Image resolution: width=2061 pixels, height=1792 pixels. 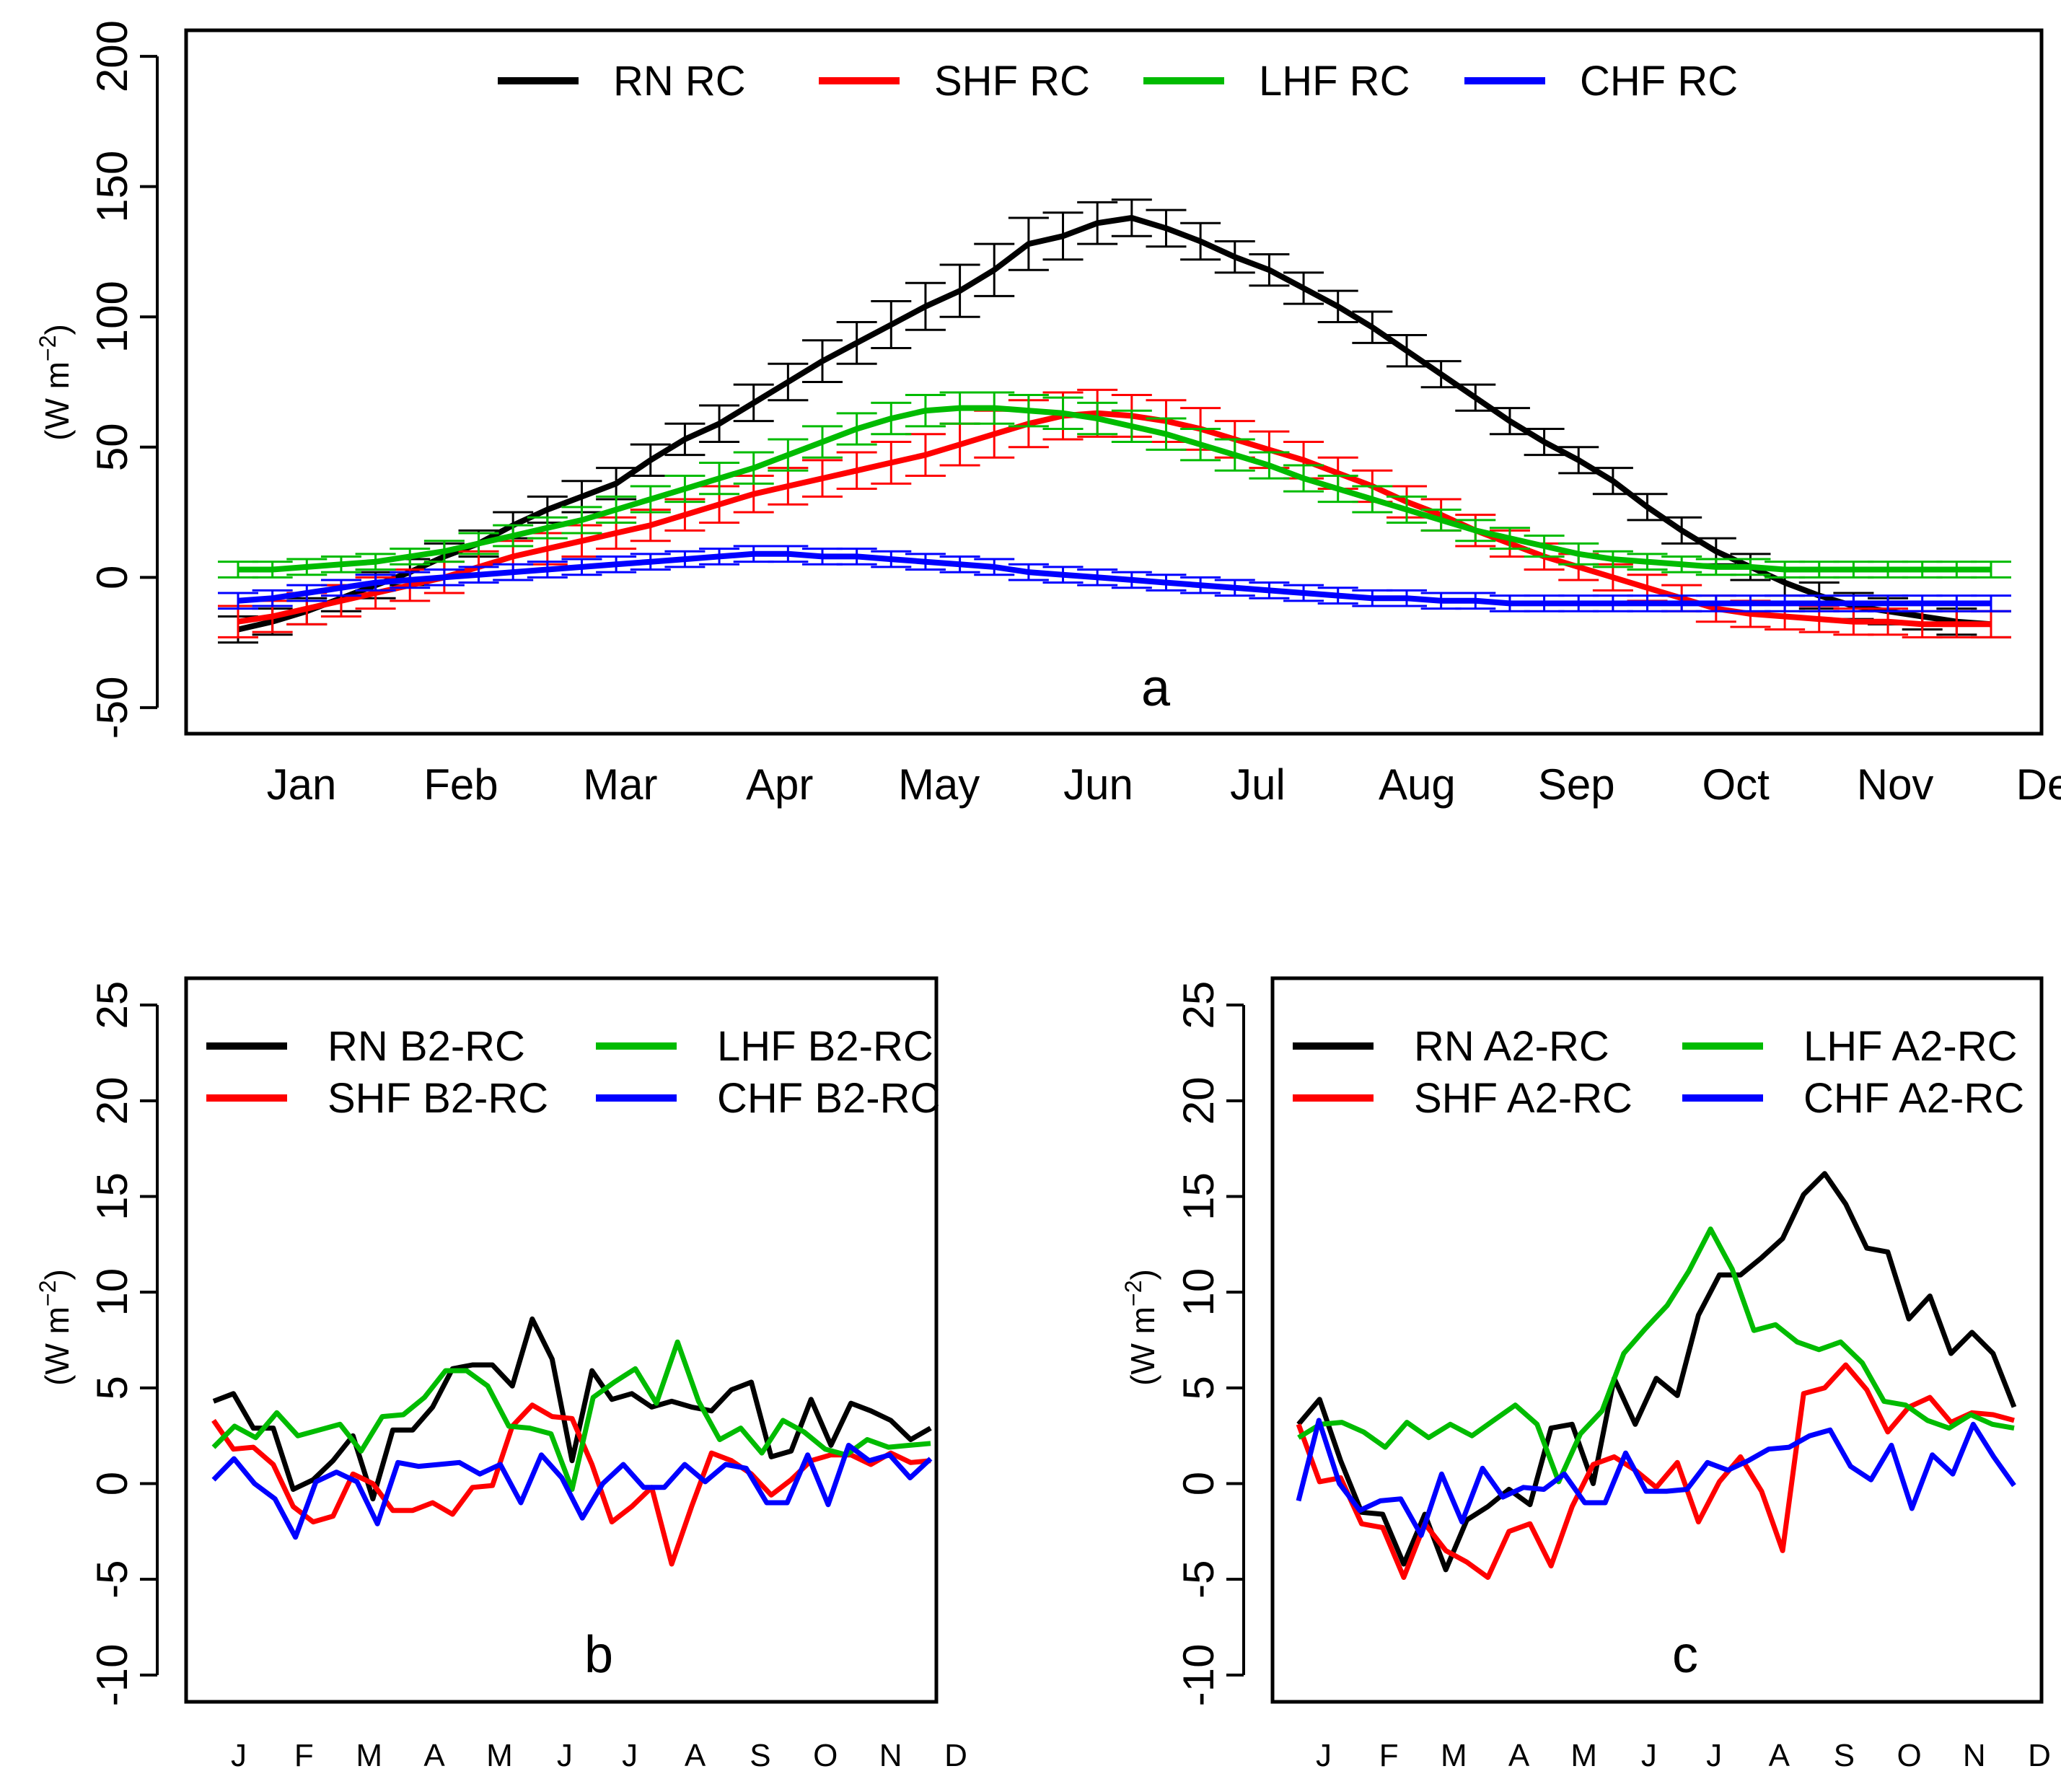 What do you see at coordinates (112, 317) in the screenshot?
I see `y-tick-label: 100` at bounding box center [112, 317].